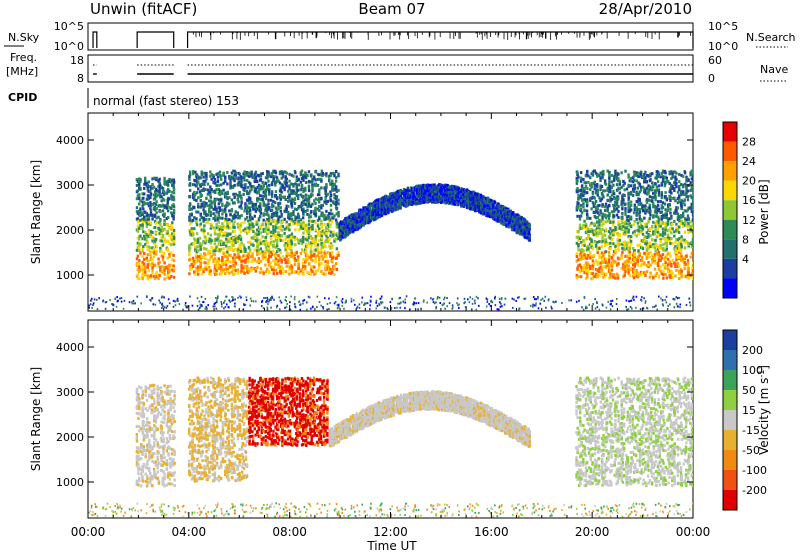 Image resolution: width=800 pixels, height=554 pixels. Describe the element at coordinates (24, 37) in the screenshot. I see `nsky-label: N.Sky` at that location.